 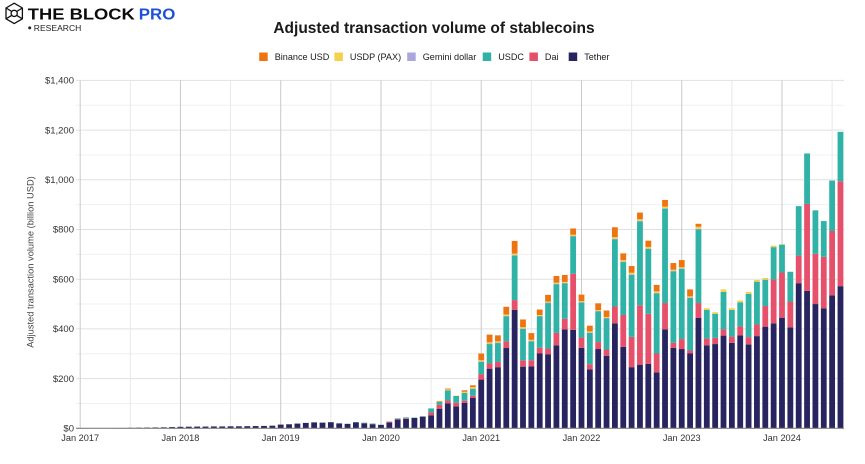 I want to click on svg-text: $600, so click(x=63, y=279).